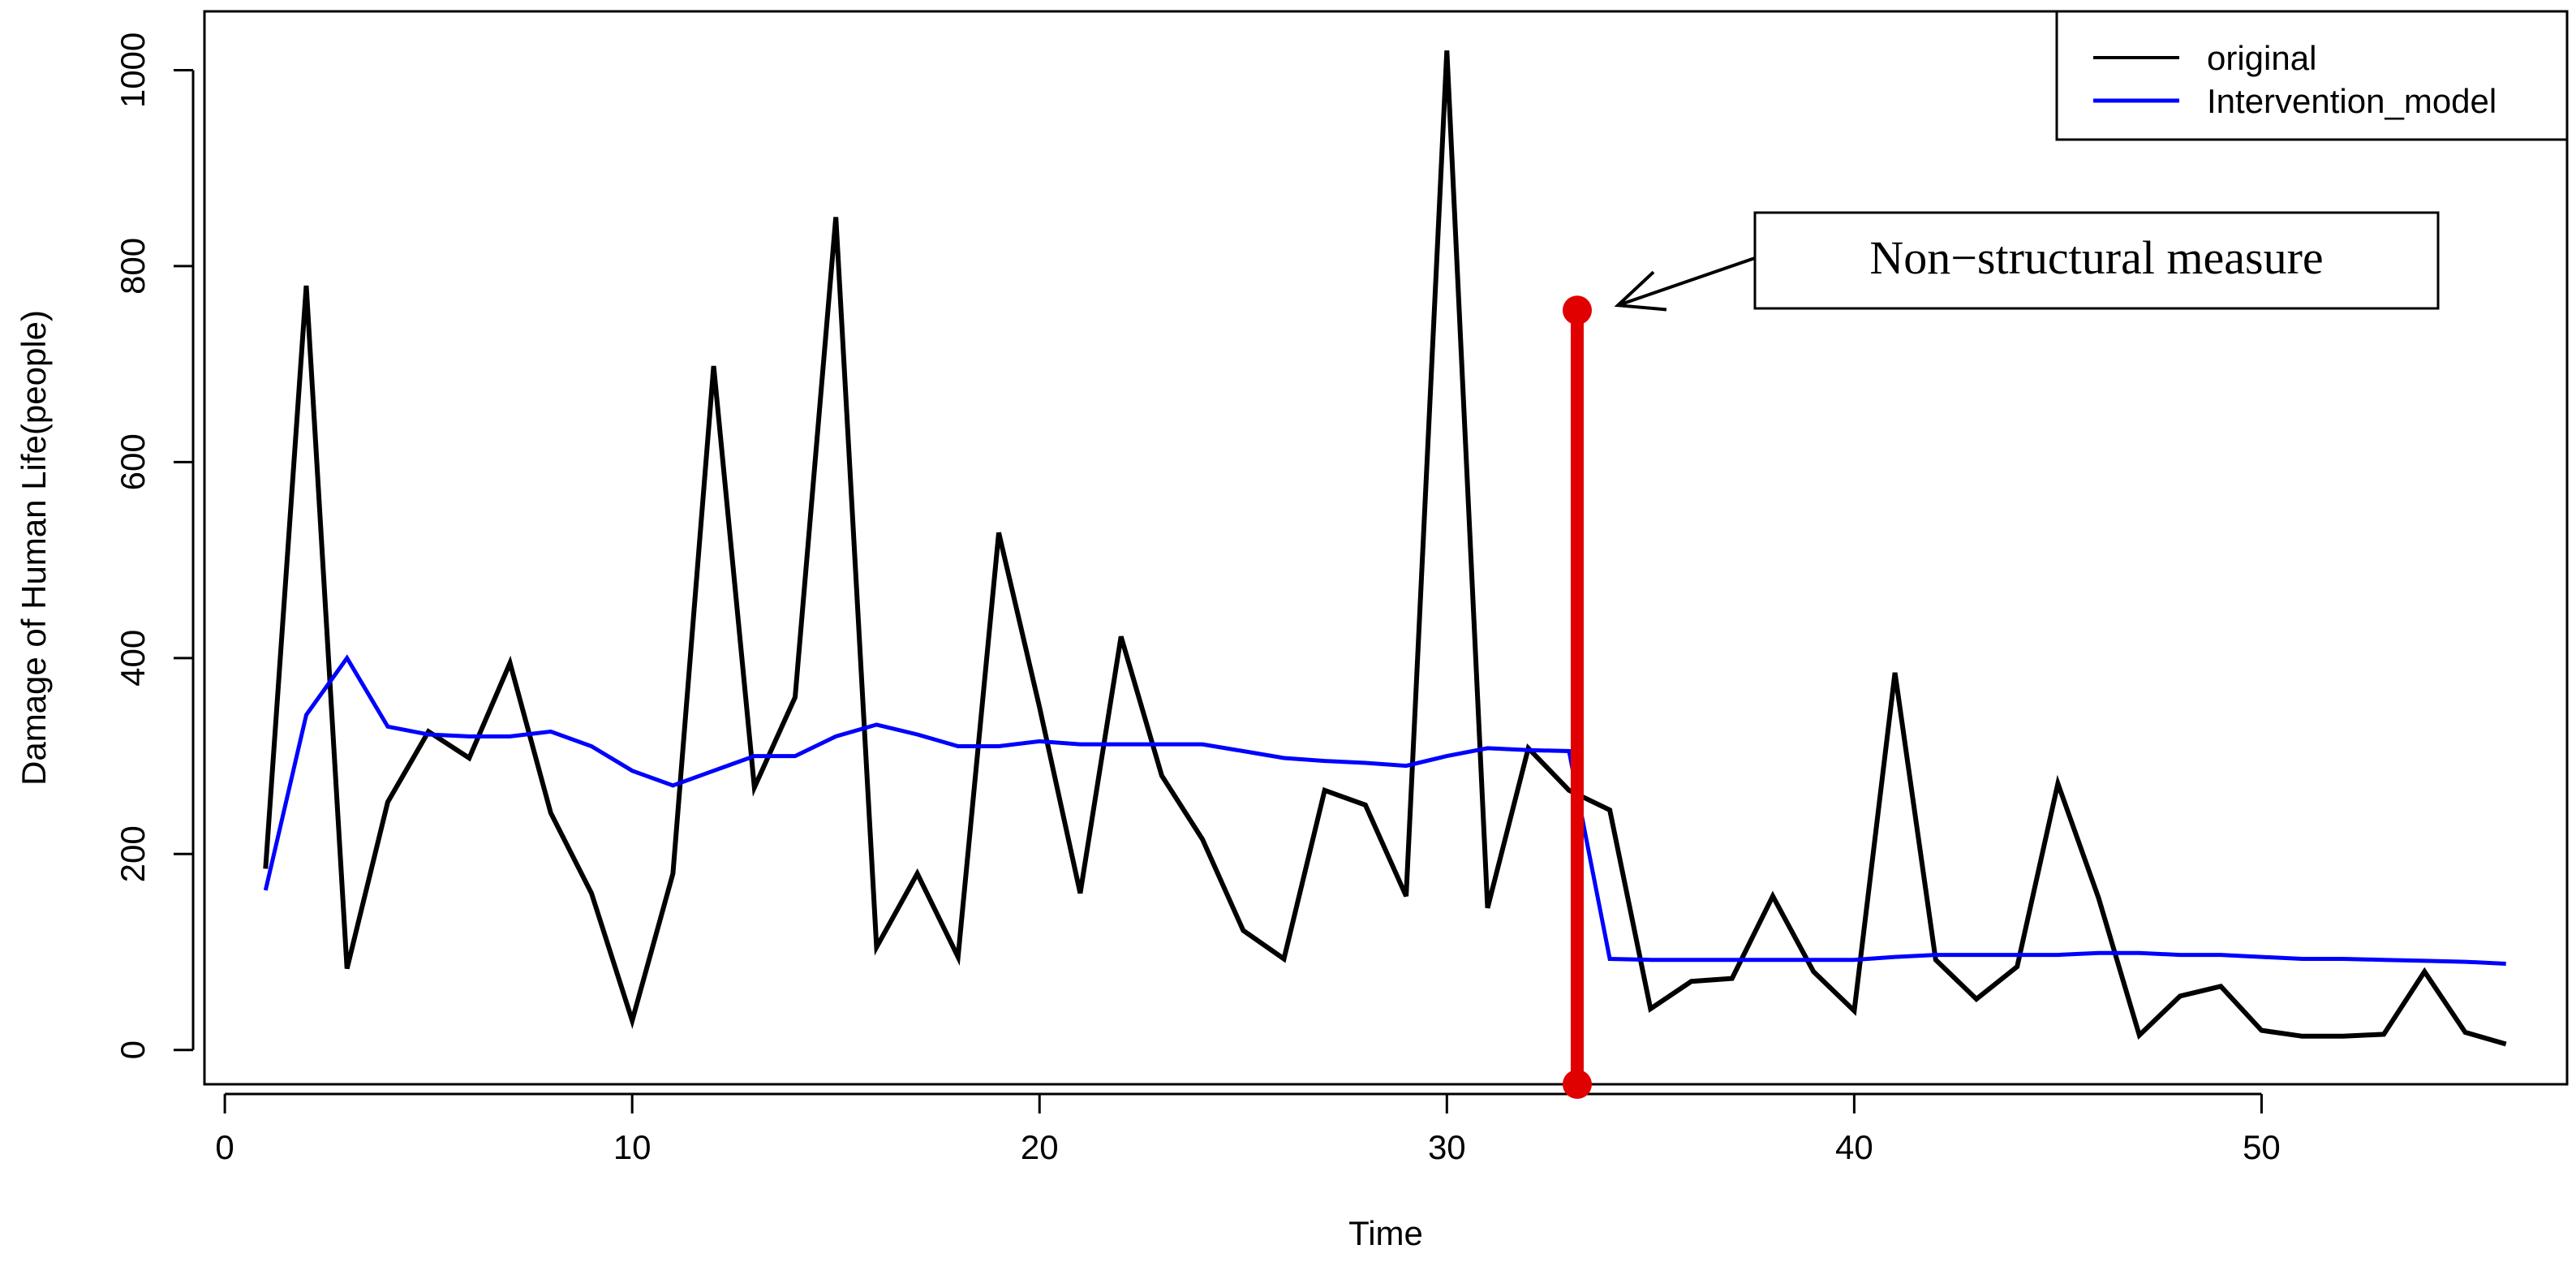  Describe the element at coordinates (1640, 291) in the screenshot. I see `annotation-arrow-head` at that location.